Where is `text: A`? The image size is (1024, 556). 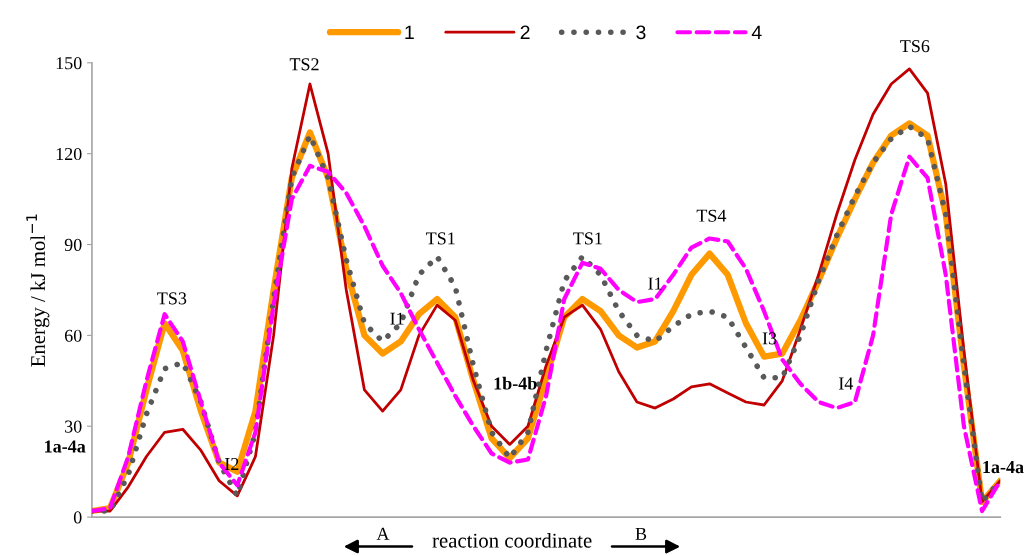 text: A is located at coordinates (383, 533).